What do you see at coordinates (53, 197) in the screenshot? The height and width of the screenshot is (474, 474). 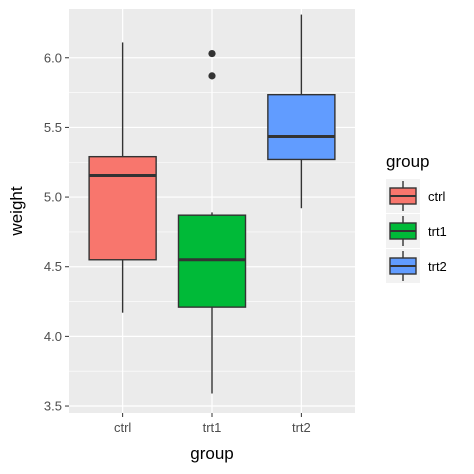 I see `y-tick-label: 5.0` at bounding box center [53, 197].